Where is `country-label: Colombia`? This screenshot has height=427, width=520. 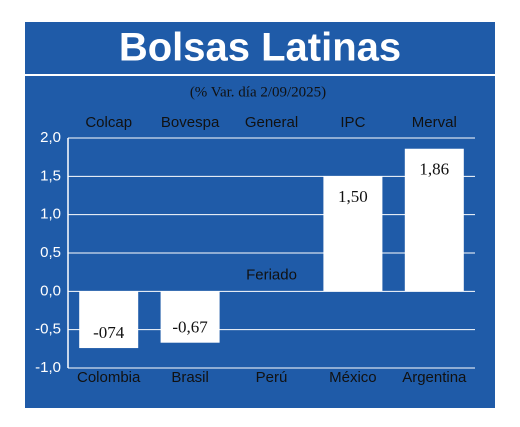 country-label: Colombia is located at coordinates (109, 377).